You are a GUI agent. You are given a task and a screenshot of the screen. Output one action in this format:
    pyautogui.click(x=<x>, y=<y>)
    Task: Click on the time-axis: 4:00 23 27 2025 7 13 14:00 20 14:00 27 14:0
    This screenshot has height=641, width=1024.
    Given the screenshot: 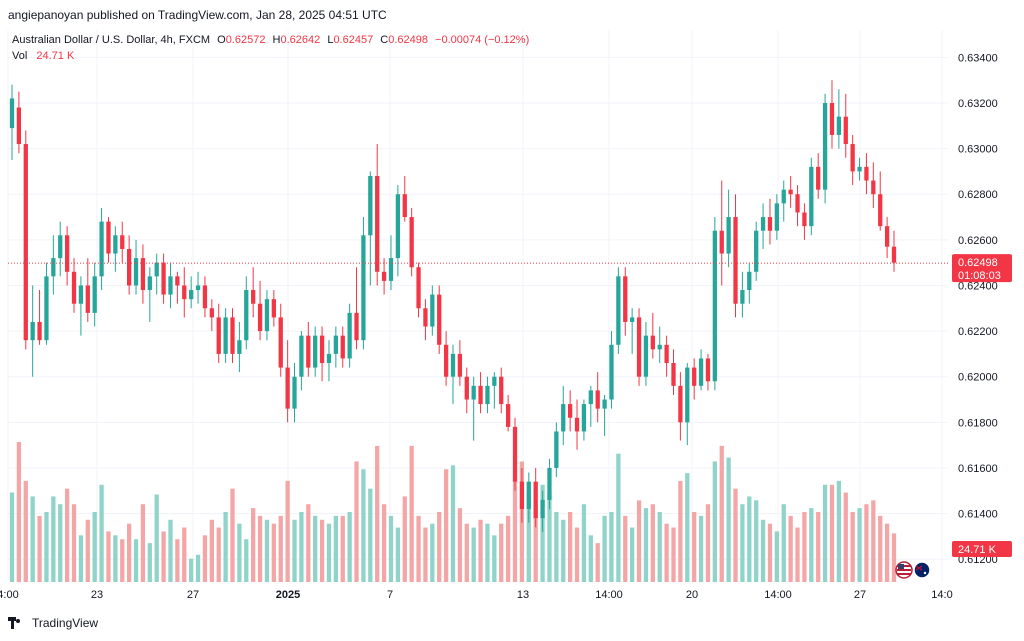 What is the action you would take?
    pyautogui.click(x=476, y=595)
    